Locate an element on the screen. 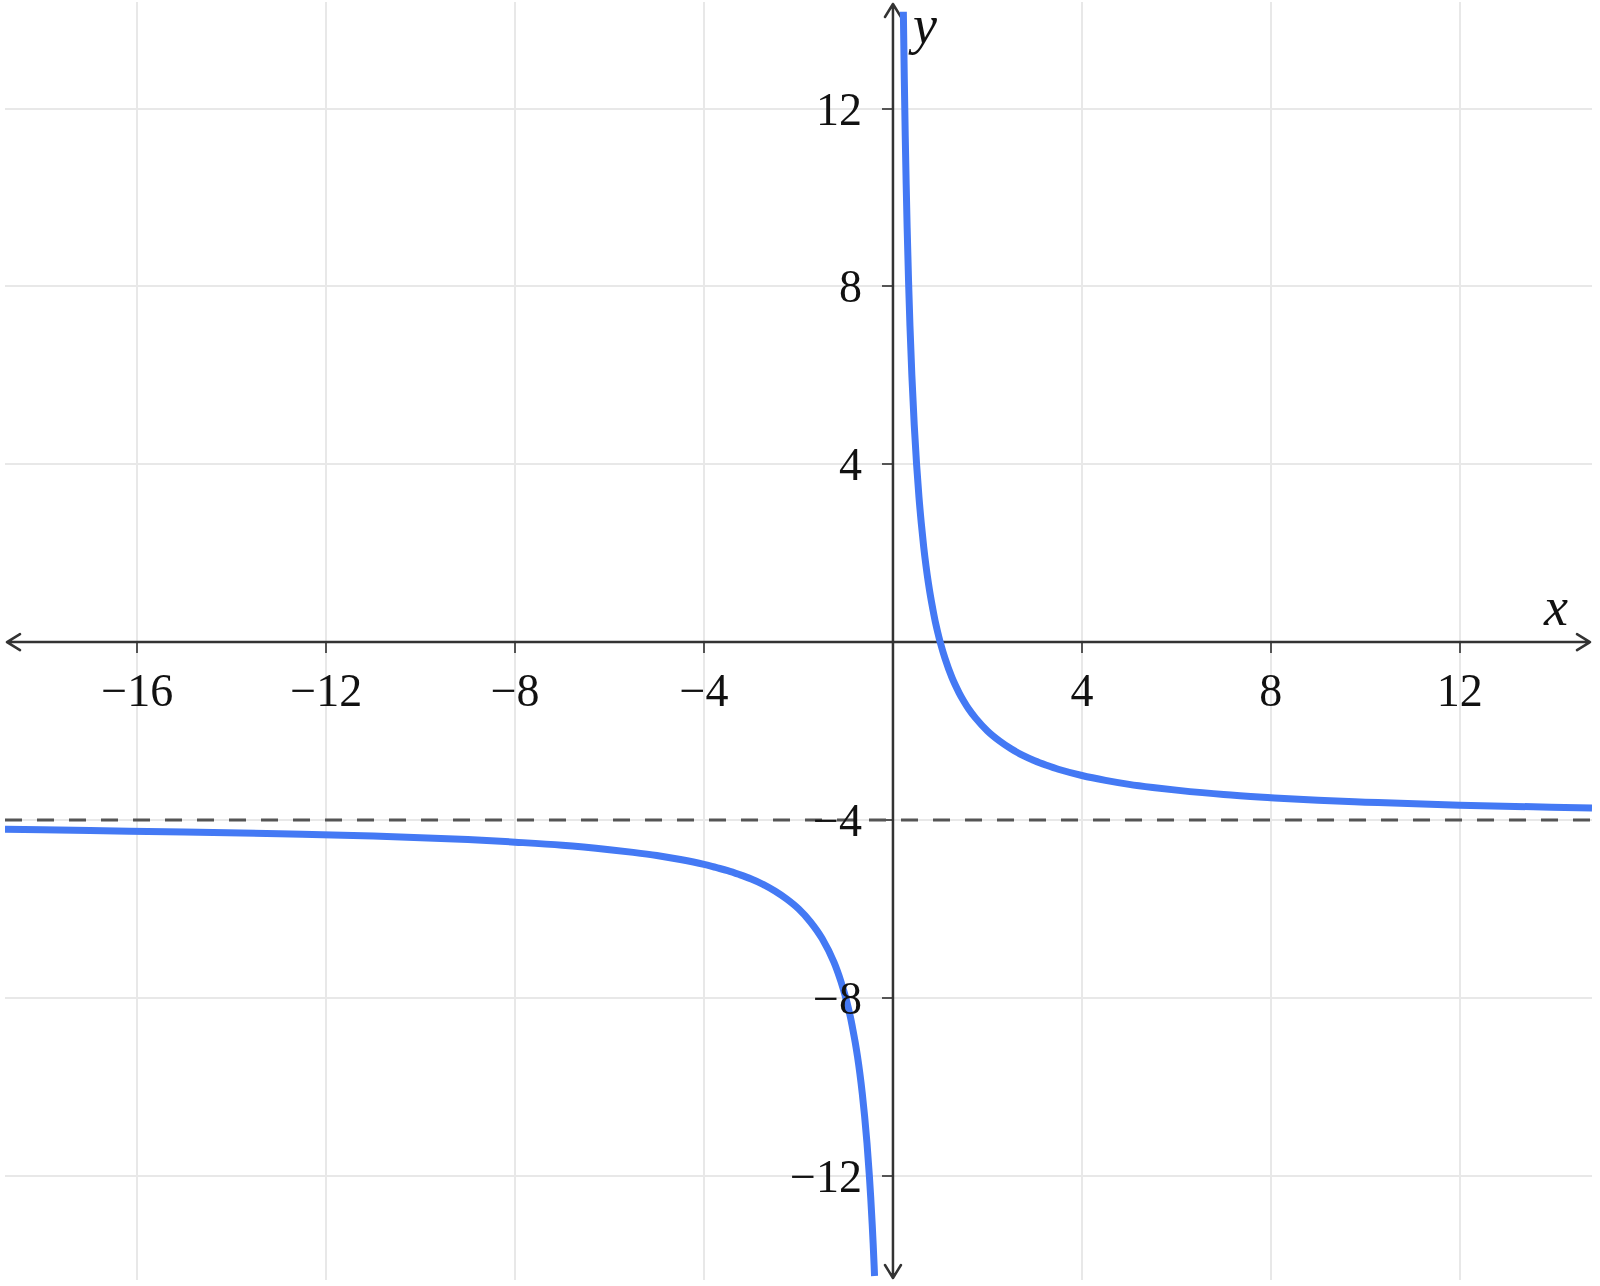 The height and width of the screenshot is (1286, 1600). x-tick-label: 4 is located at coordinates (1082, 691).